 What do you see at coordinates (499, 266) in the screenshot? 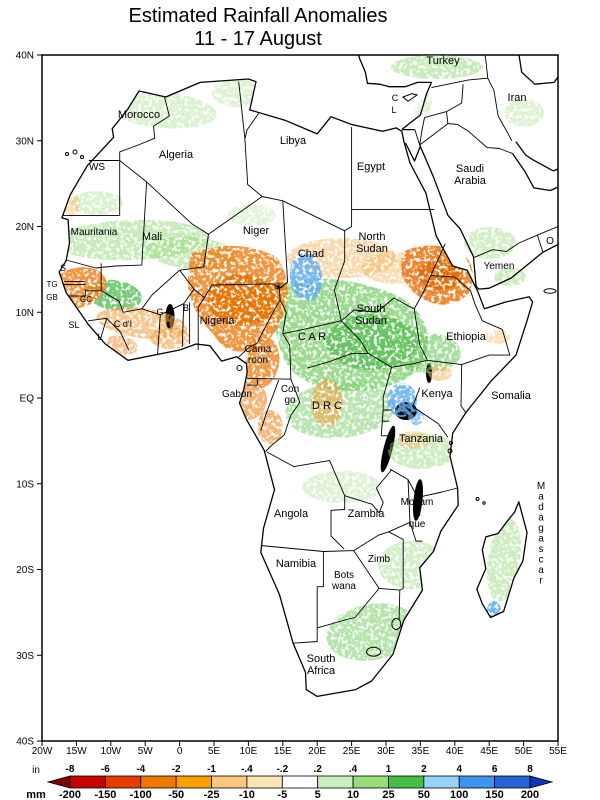
I see `country-label: Yemen` at bounding box center [499, 266].